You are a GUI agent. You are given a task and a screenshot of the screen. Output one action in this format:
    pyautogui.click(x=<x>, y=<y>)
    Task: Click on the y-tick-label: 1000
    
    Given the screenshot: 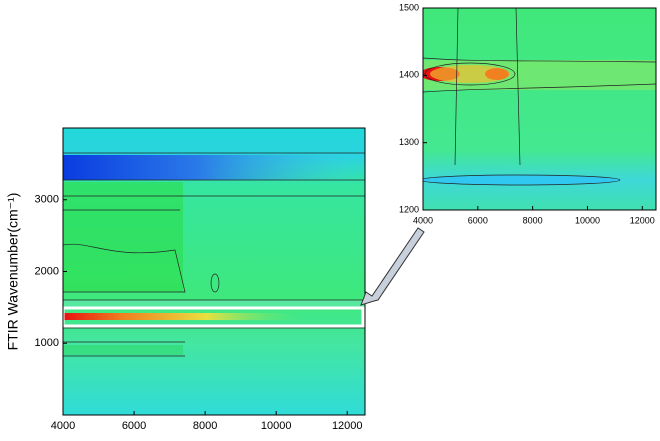 What is the action you would take?
    pyautogui.click(x=47, y=343)
    